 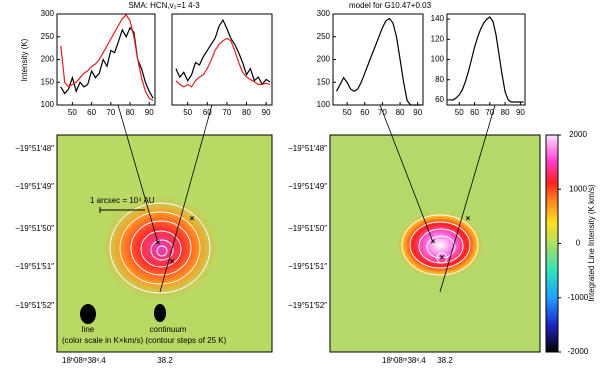 I want to click on y-tick-label: 60, so click(x=439, y=99).